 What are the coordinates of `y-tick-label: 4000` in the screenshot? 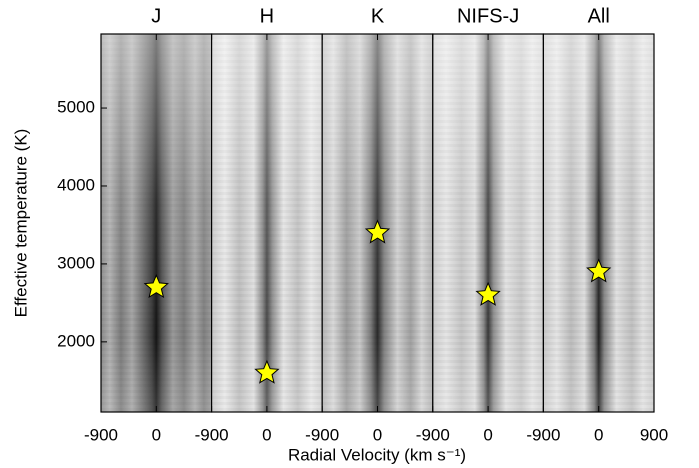 It's located at (76, 184).